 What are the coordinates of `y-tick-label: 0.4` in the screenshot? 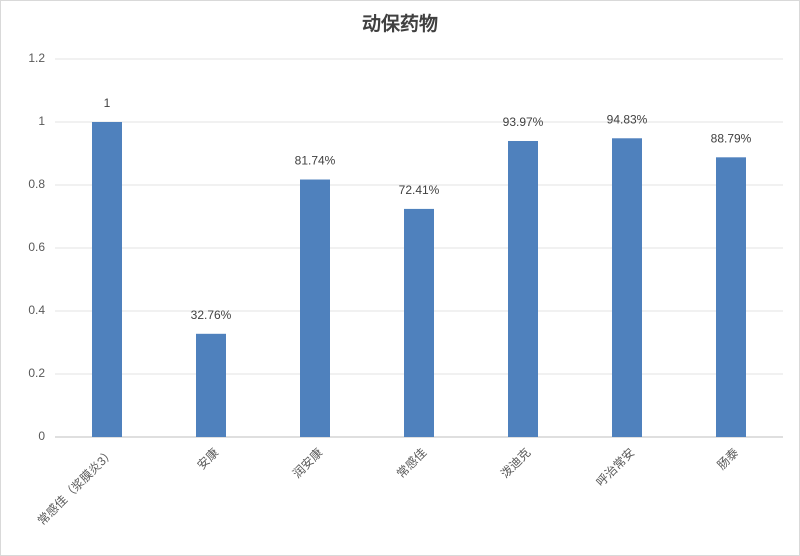 It's located at (36, 310).